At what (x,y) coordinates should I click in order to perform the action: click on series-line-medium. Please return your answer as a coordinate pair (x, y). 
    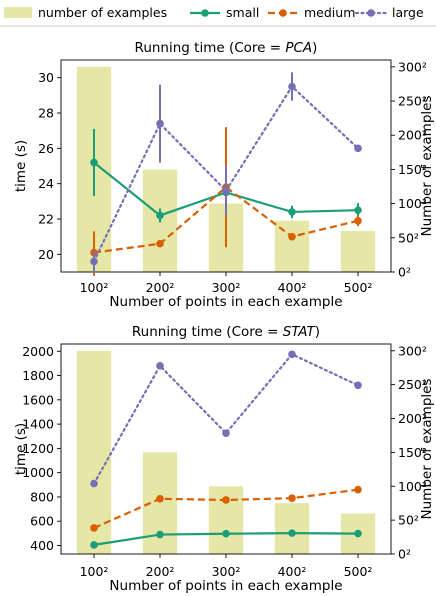
    Looking at the image, I should click on (226, 219).